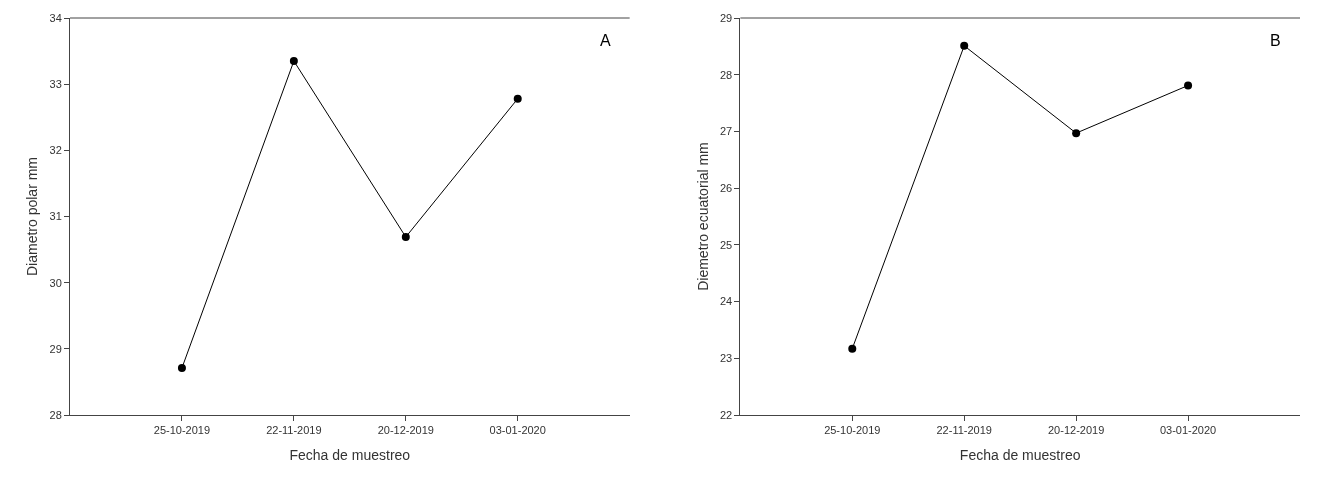 This screenshot has height=485, width=1325. What do you see at coordinates (702, 216) in the screenshot?
I see `y-axis-title: Diemetro ecuatorial mm` at bounding box center [702, 216].